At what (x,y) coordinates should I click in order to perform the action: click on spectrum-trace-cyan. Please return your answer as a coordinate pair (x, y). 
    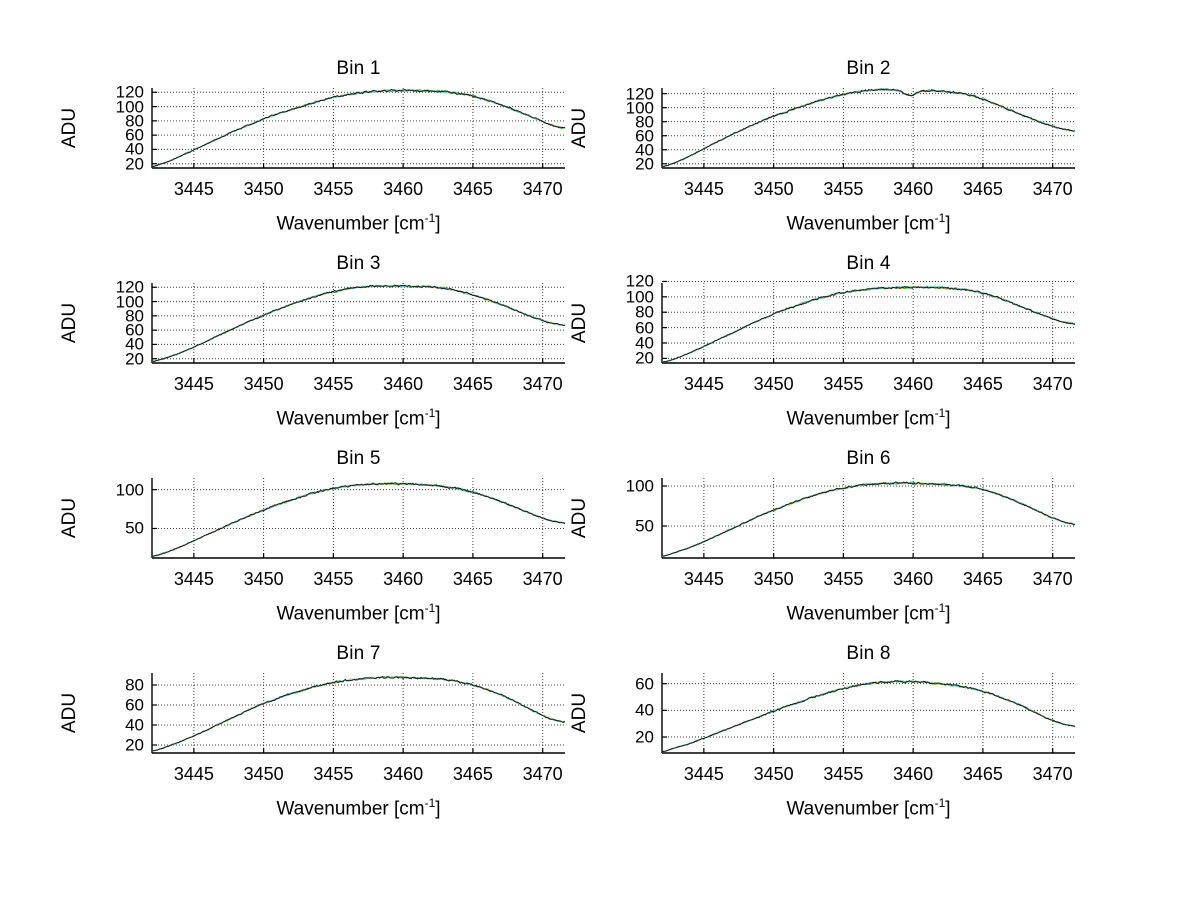
    Looking at the image, I should click on (868, 716).